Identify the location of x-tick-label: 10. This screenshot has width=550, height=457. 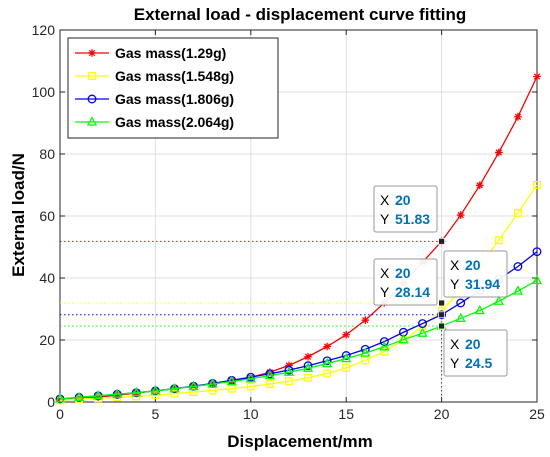
(251, 414).